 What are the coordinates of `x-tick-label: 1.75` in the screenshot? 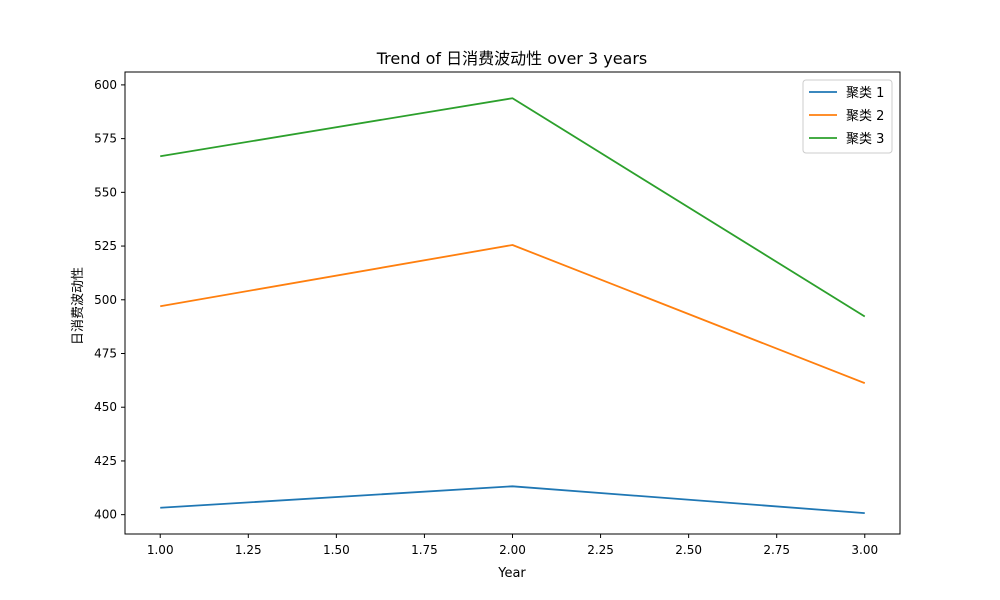 It's located at (424, 550).